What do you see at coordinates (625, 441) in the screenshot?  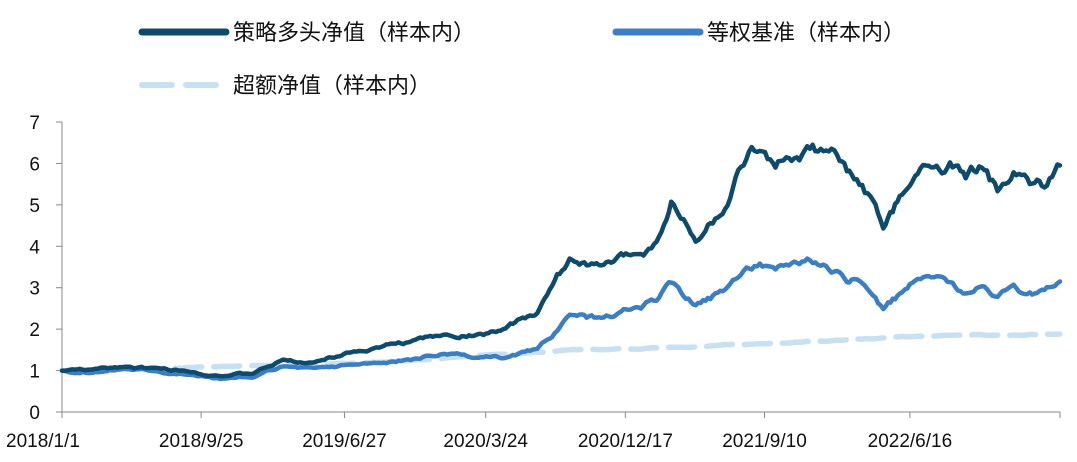 I see `x-tick-label: 2020/12/17` at bounding box center [625, 441].